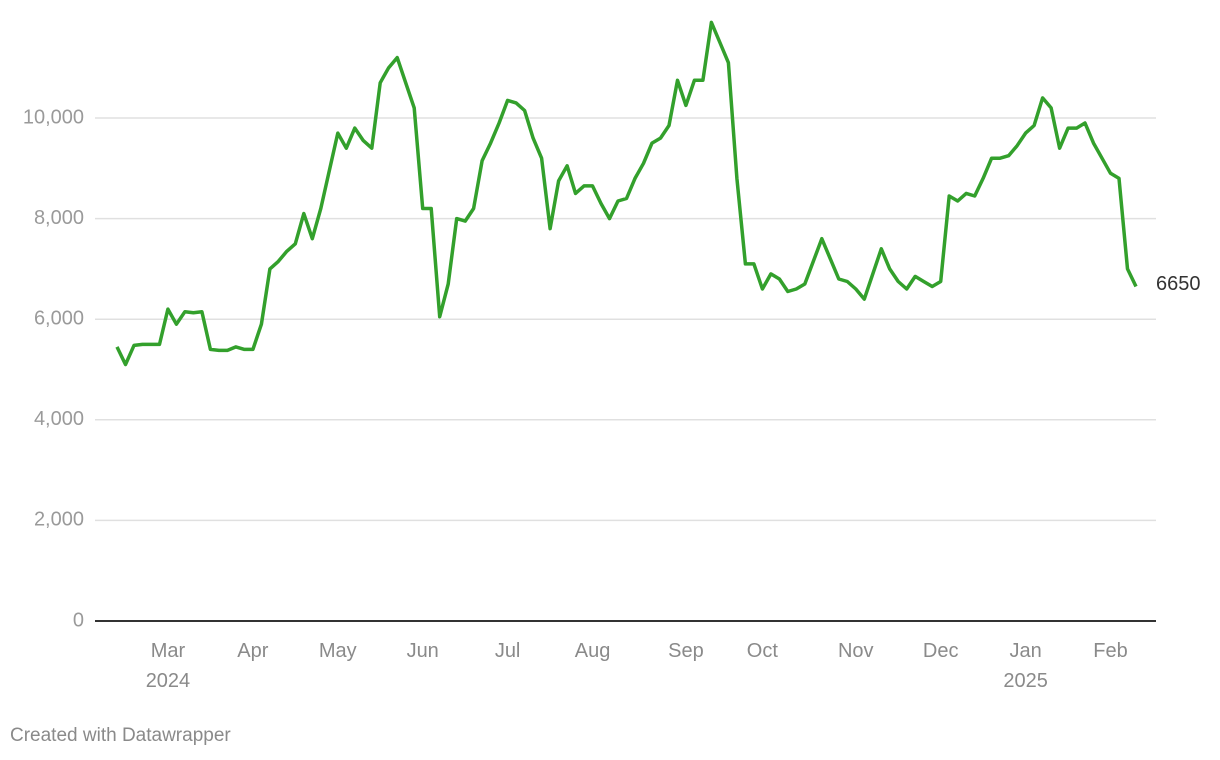 The height and width of the screenshot is (760, 1220). What do you see at coordinates (168, 666) in the screenshot?
I see `x-tick-label: Mar 2024` at bounding box center [168, 666].